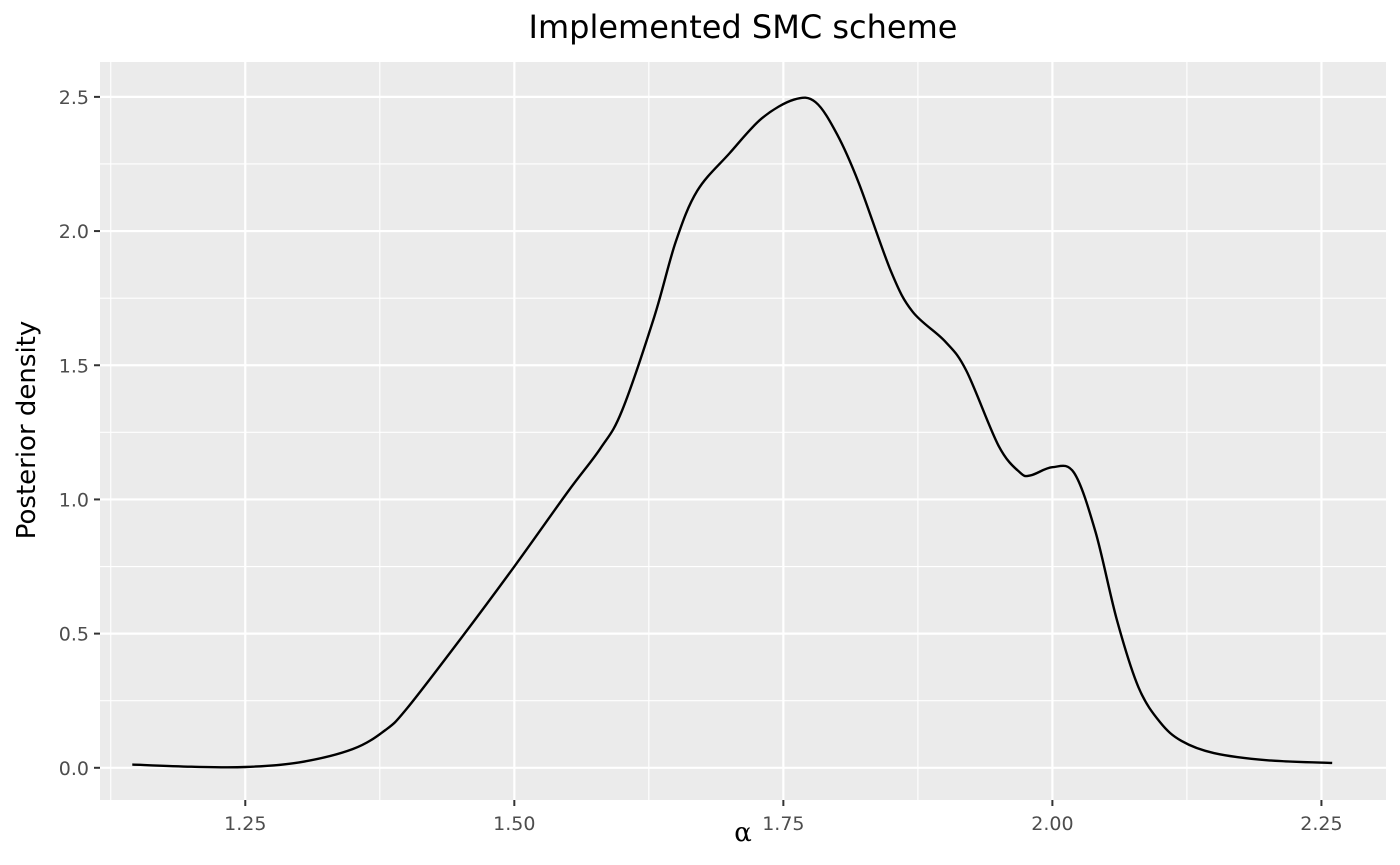 This screenshot has width=1400, height=865. I want to click on x-tick-label: 1.25, so click(245, 824).